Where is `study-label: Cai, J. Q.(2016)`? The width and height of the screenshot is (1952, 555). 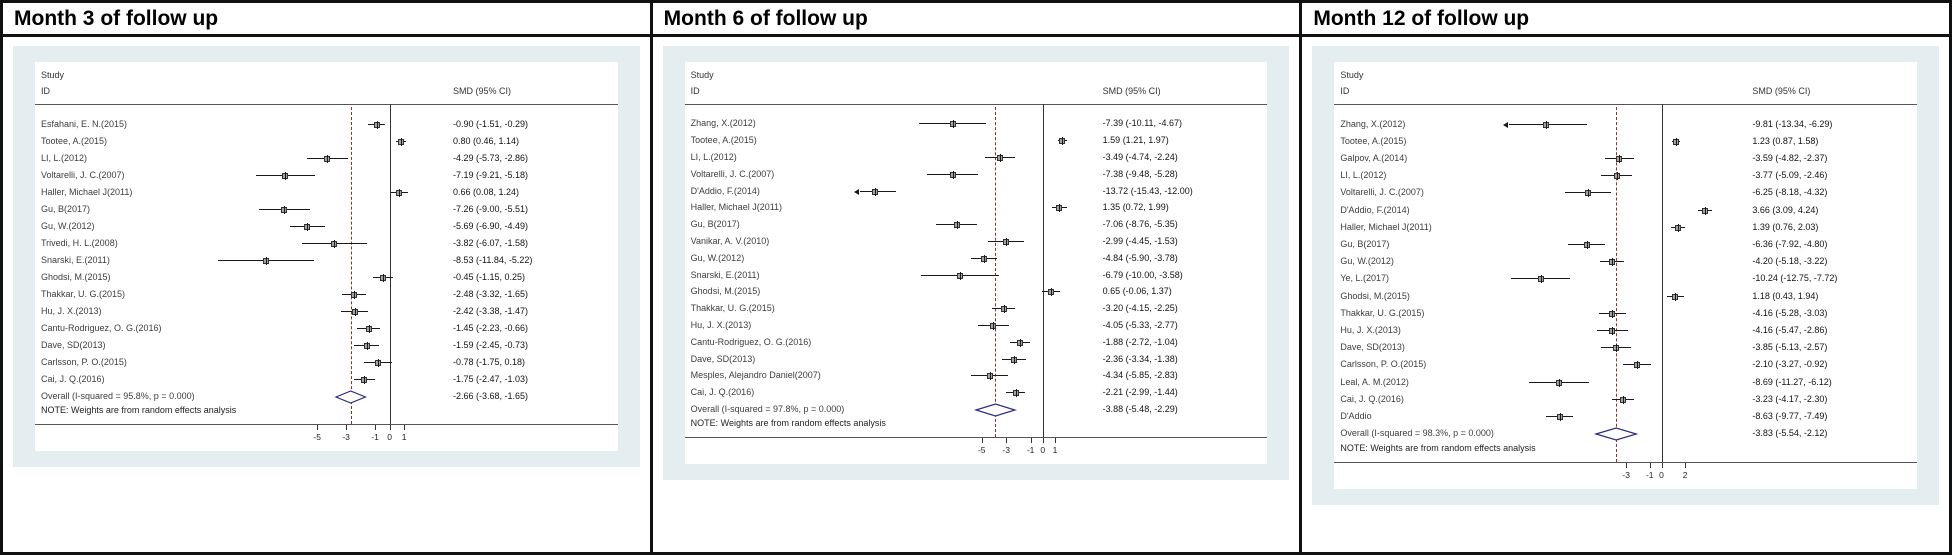 study-label: Cai, J. Q.(2016) is located at coordinates (1372, 398).